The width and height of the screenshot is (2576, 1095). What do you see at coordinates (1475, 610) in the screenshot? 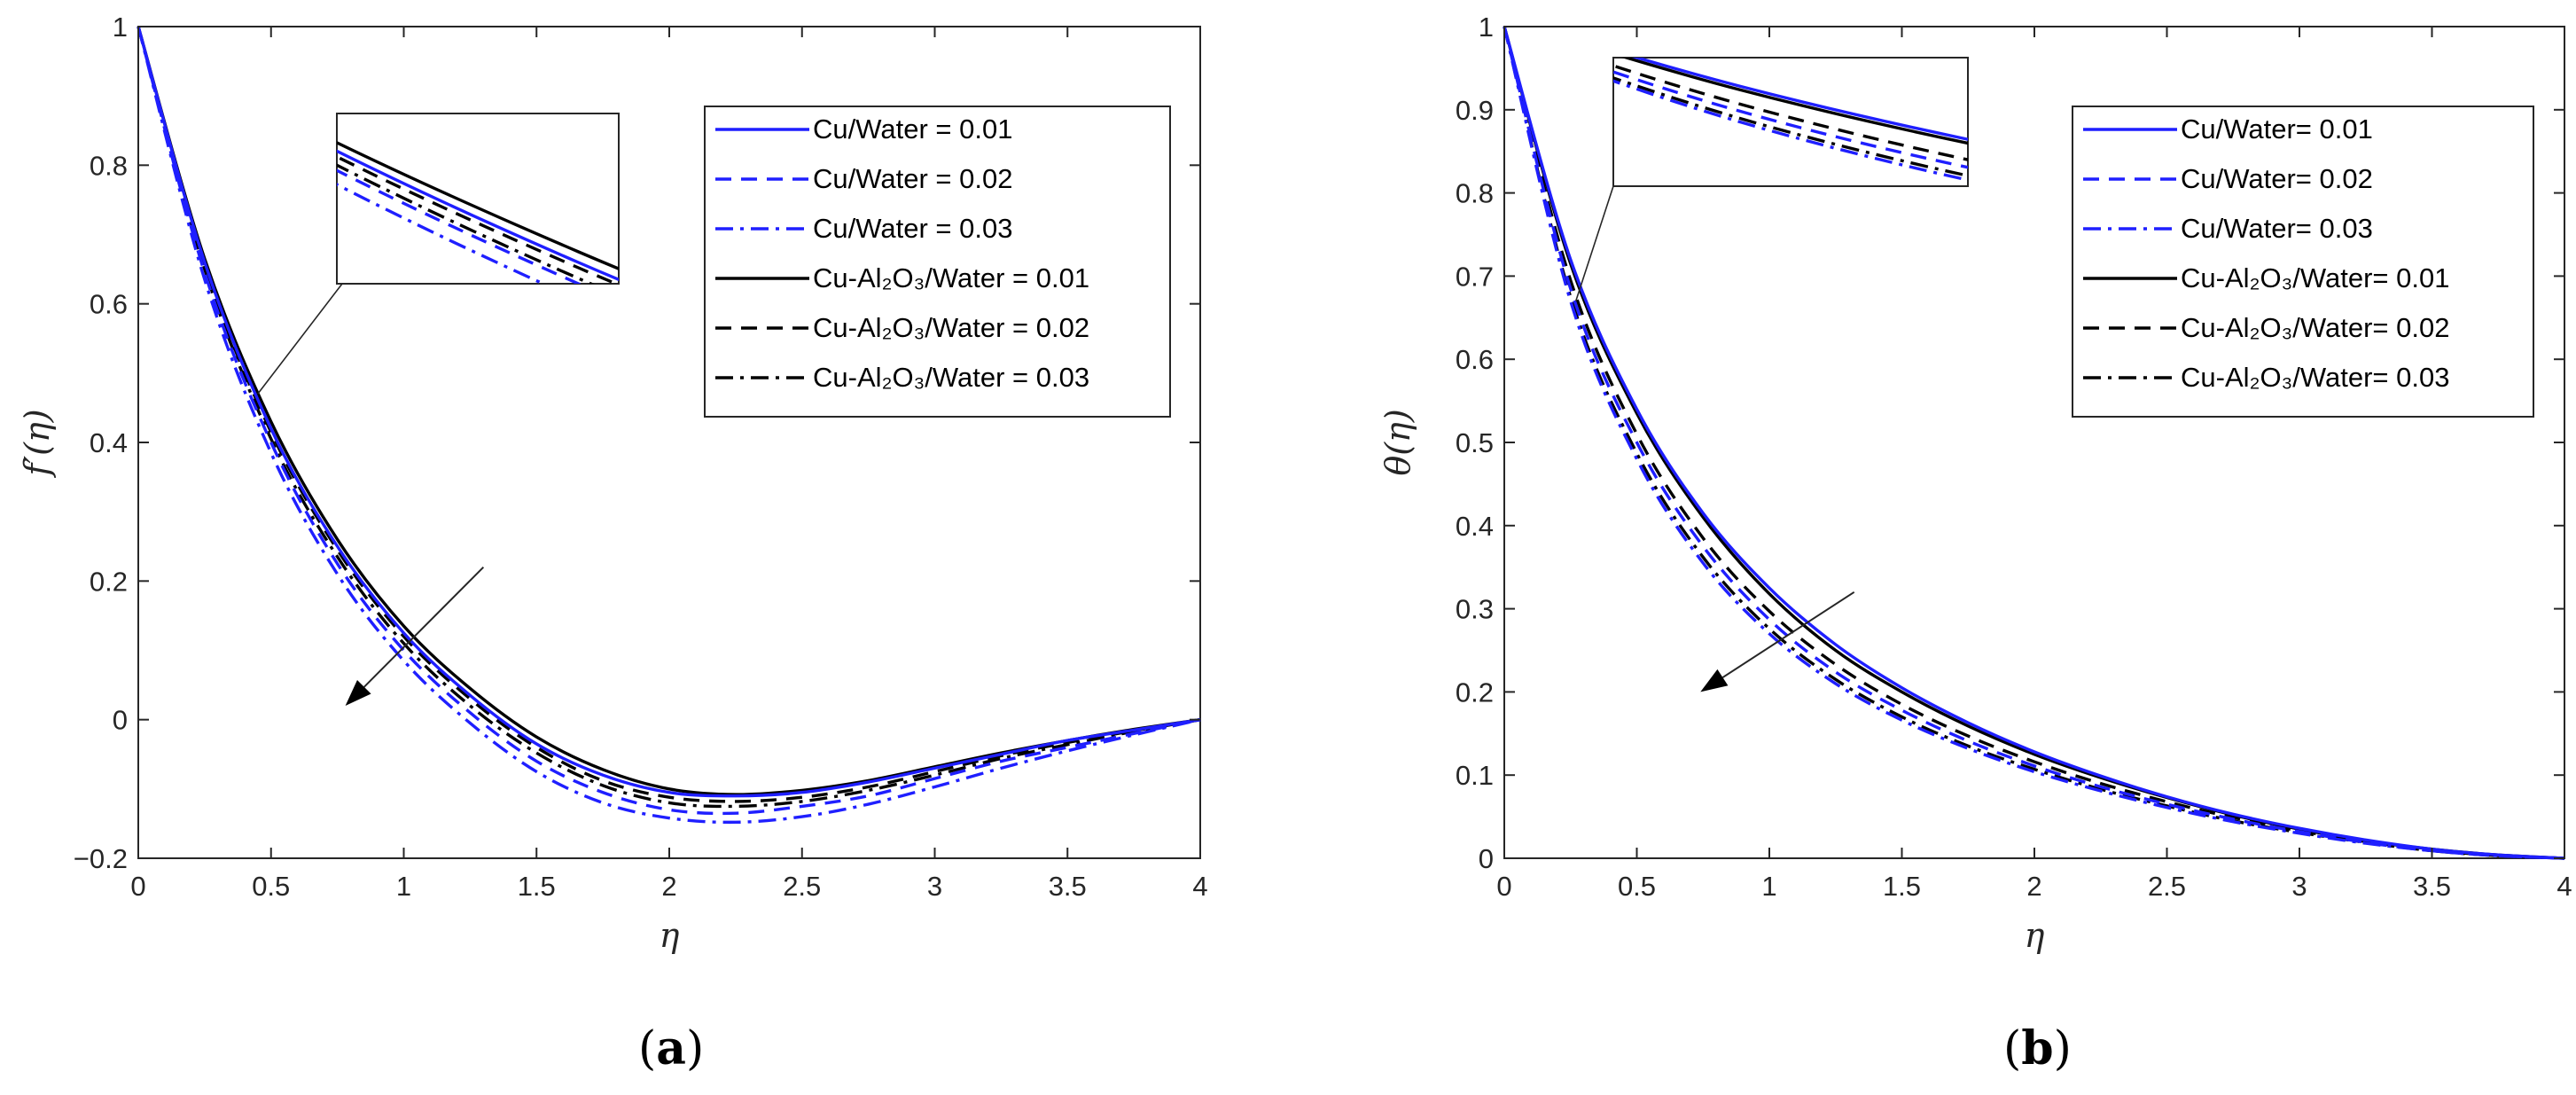
I see `y-tick-label: 0.3` at bounding box center [1475, 610].